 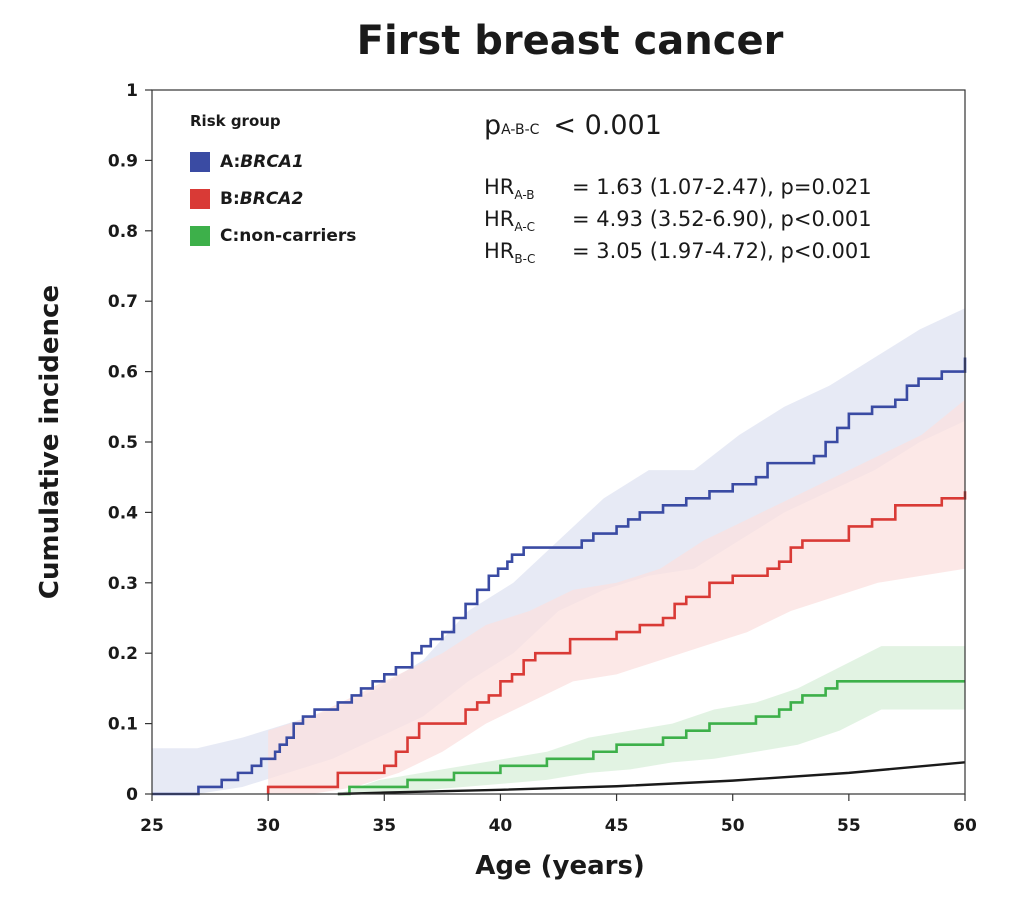 I want to click on hr-label-a-c: HRA-C, so click(x=510, y=221).